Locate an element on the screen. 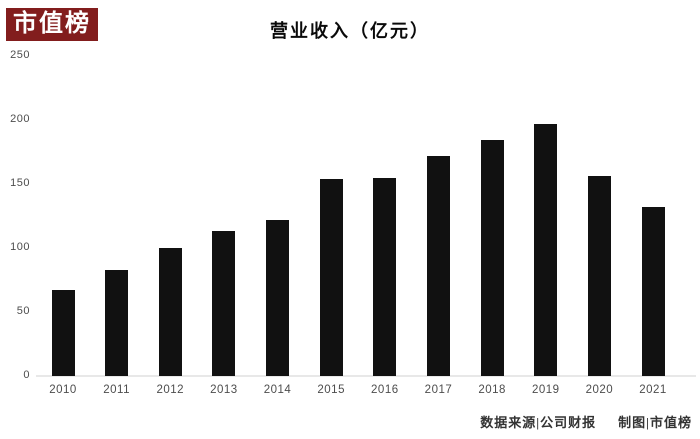  y-tick-200: 200 is located at coordinates (20, 119).